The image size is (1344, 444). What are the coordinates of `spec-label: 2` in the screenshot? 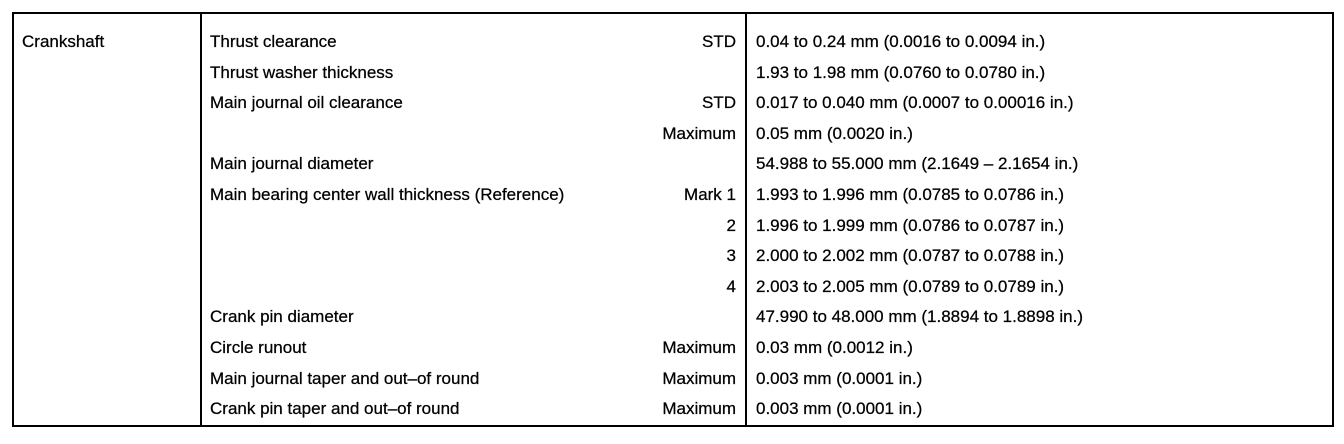 It's located at (731, 225).